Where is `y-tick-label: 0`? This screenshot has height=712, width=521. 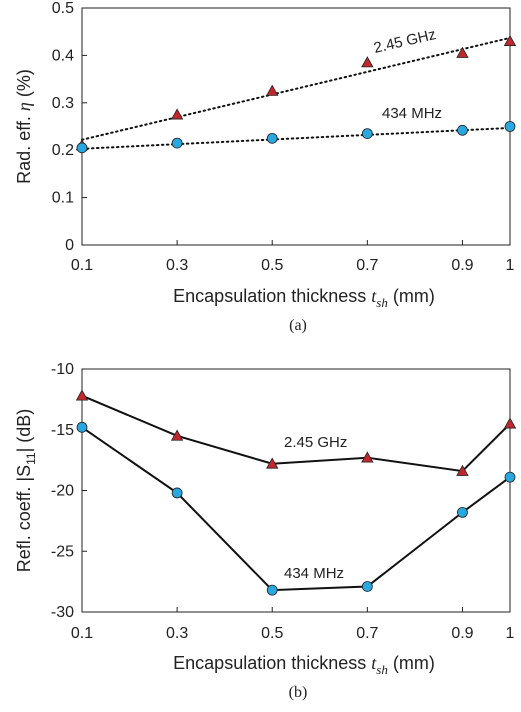
y-tick-label: 0 is located at coordinates (69, 245).